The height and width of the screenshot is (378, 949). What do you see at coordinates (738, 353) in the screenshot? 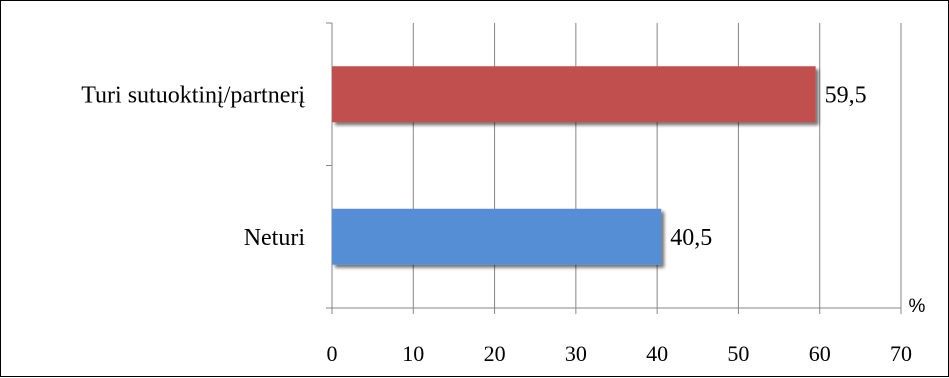
I see `x-tick-label: 50` at bounding box center [738, 353].